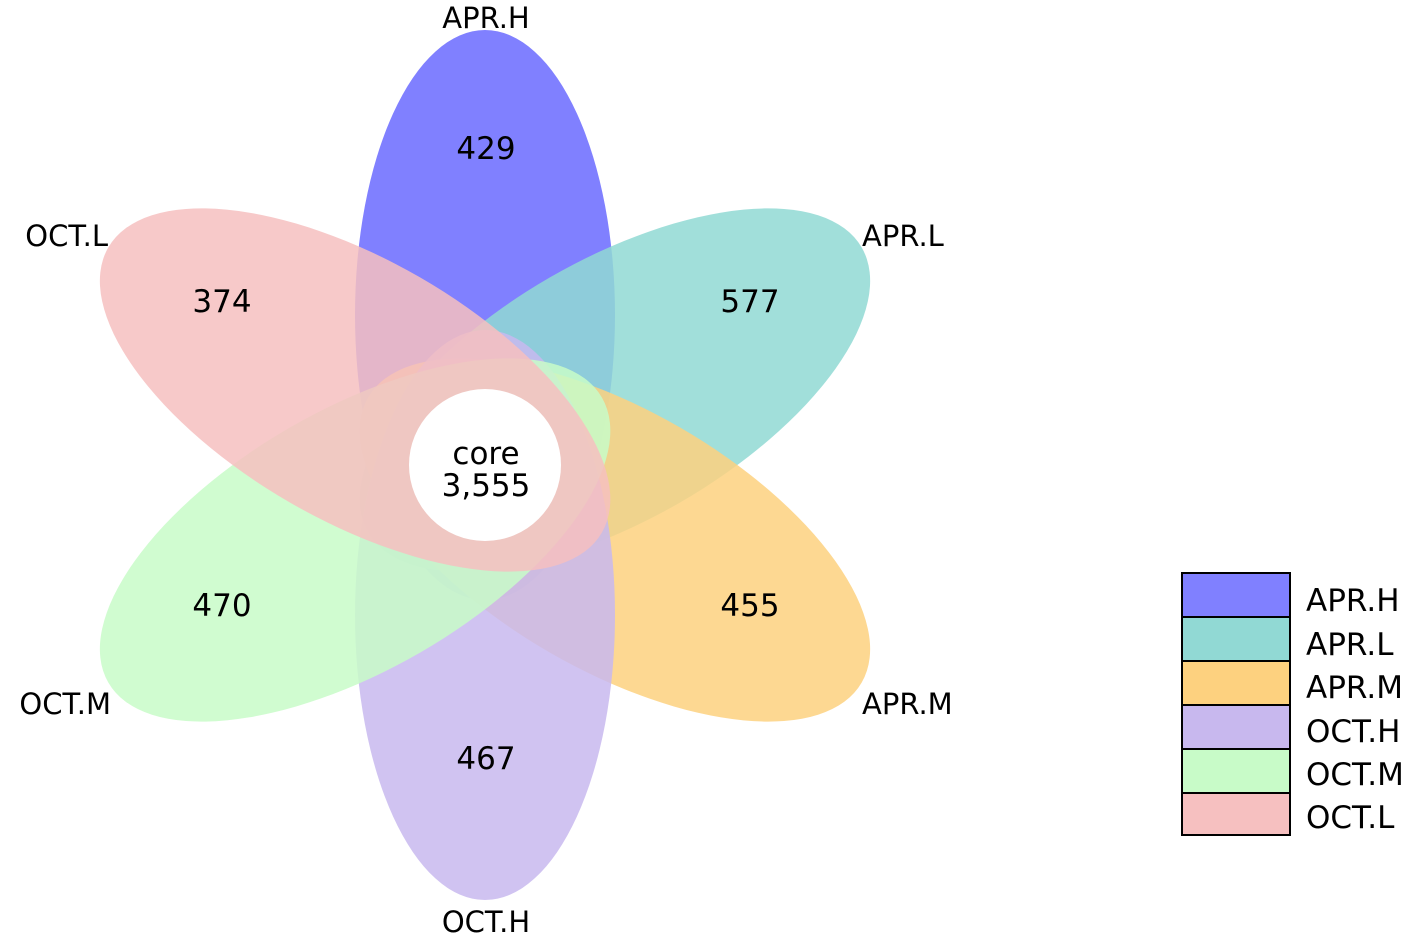 The width and height of the screenshot is (1417, 940). What do you see at coordinates (1350, 818) in the screenshot?
I see `legend-label-oct-l: OCT.L` at bounding box center [1350, 818].